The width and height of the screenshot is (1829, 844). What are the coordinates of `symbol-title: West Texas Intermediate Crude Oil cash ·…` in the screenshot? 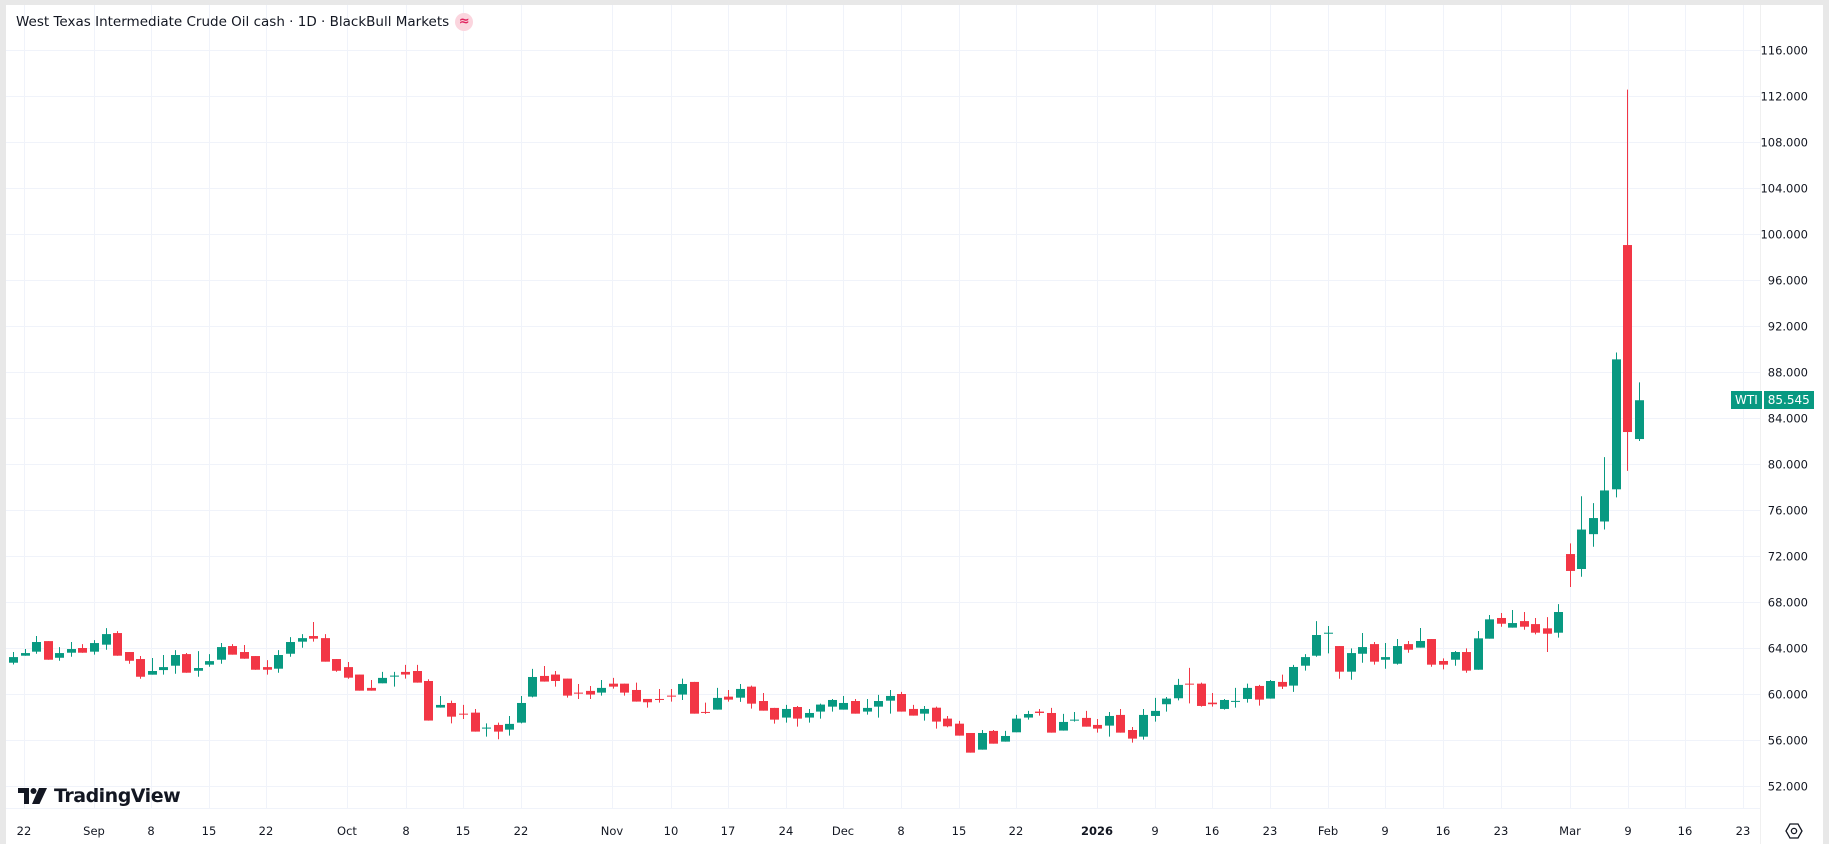 It's located at (233, 22).